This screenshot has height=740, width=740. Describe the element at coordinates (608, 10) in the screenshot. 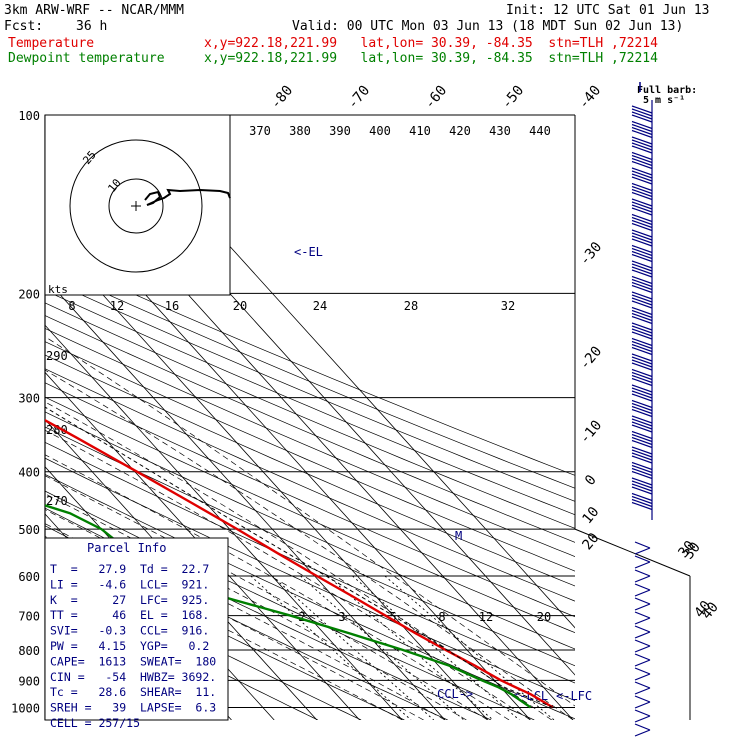

I see `init-time: Init: 12 UTC Sat 01 Jun 13` at that location.